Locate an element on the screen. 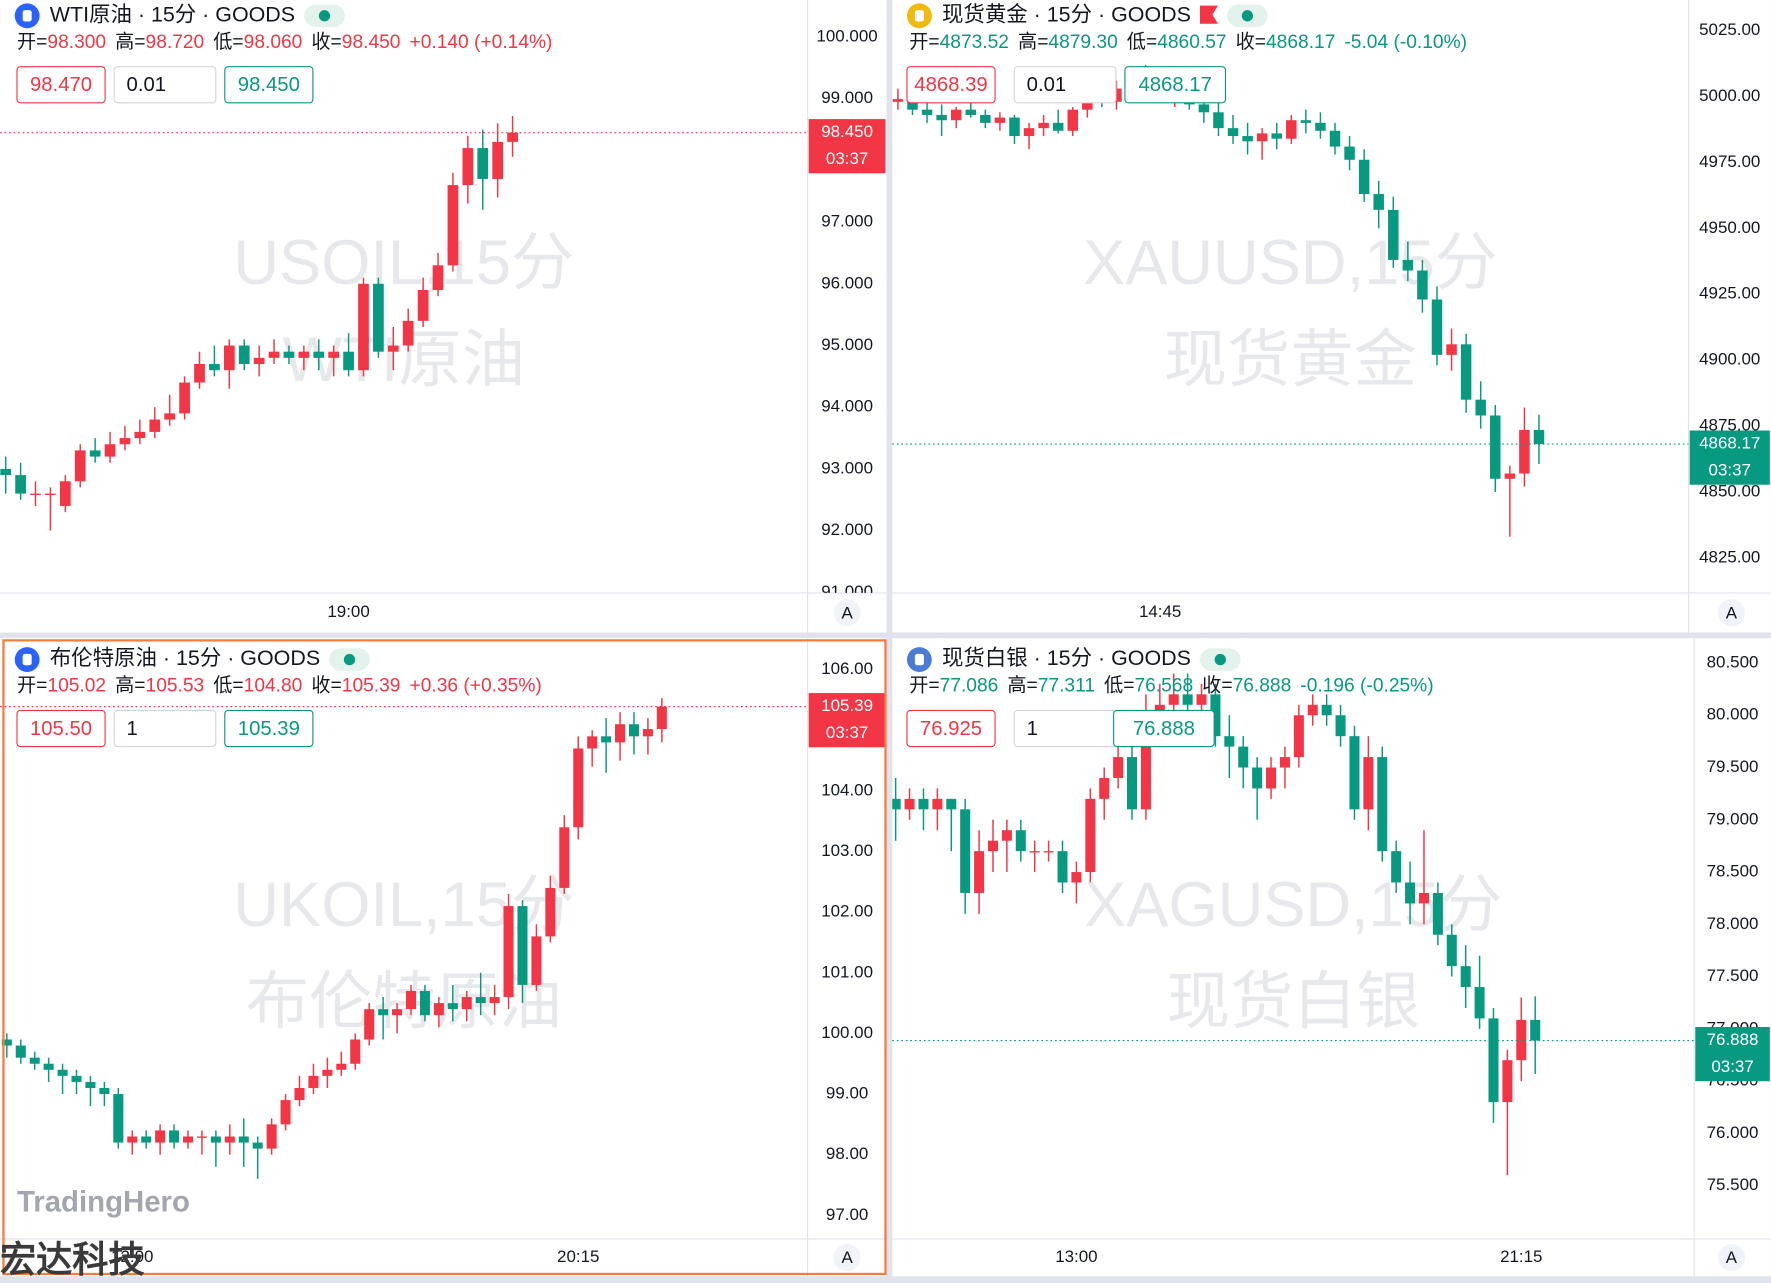  ohlc-value: 105.39 is located at coordinates (371, 686).